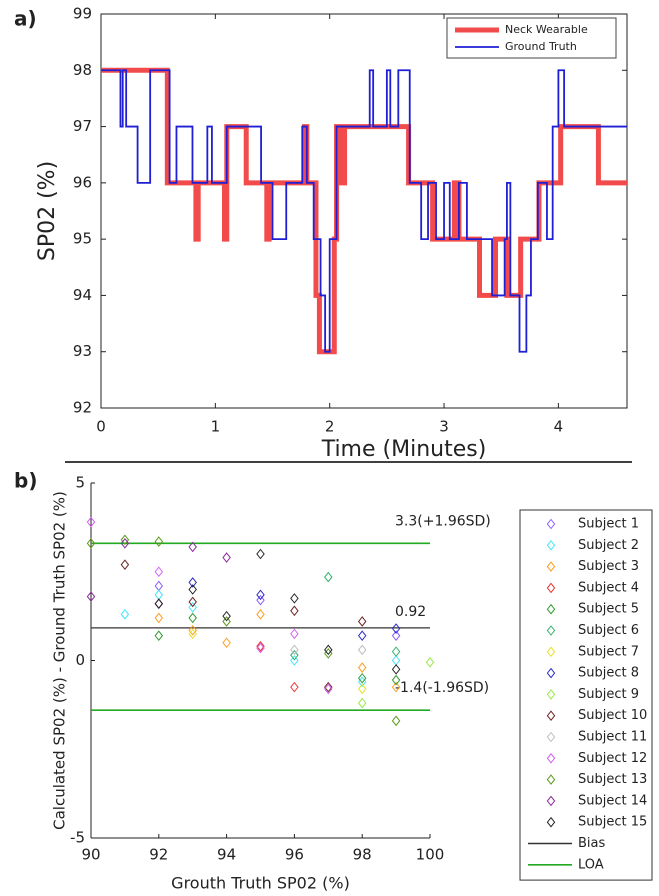 Image resolution: width=659 pixels, height=896 pixels. I want to click on y-tick-label: 5, so click(80, 483).